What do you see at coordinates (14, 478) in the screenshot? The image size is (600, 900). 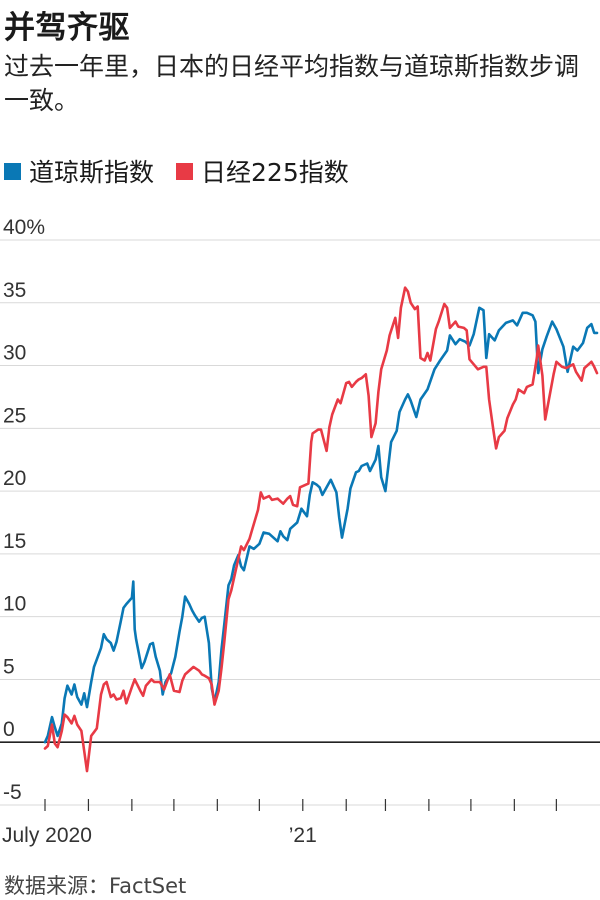 I see `y-tick-label: 20` at bounding box center [14, 478].